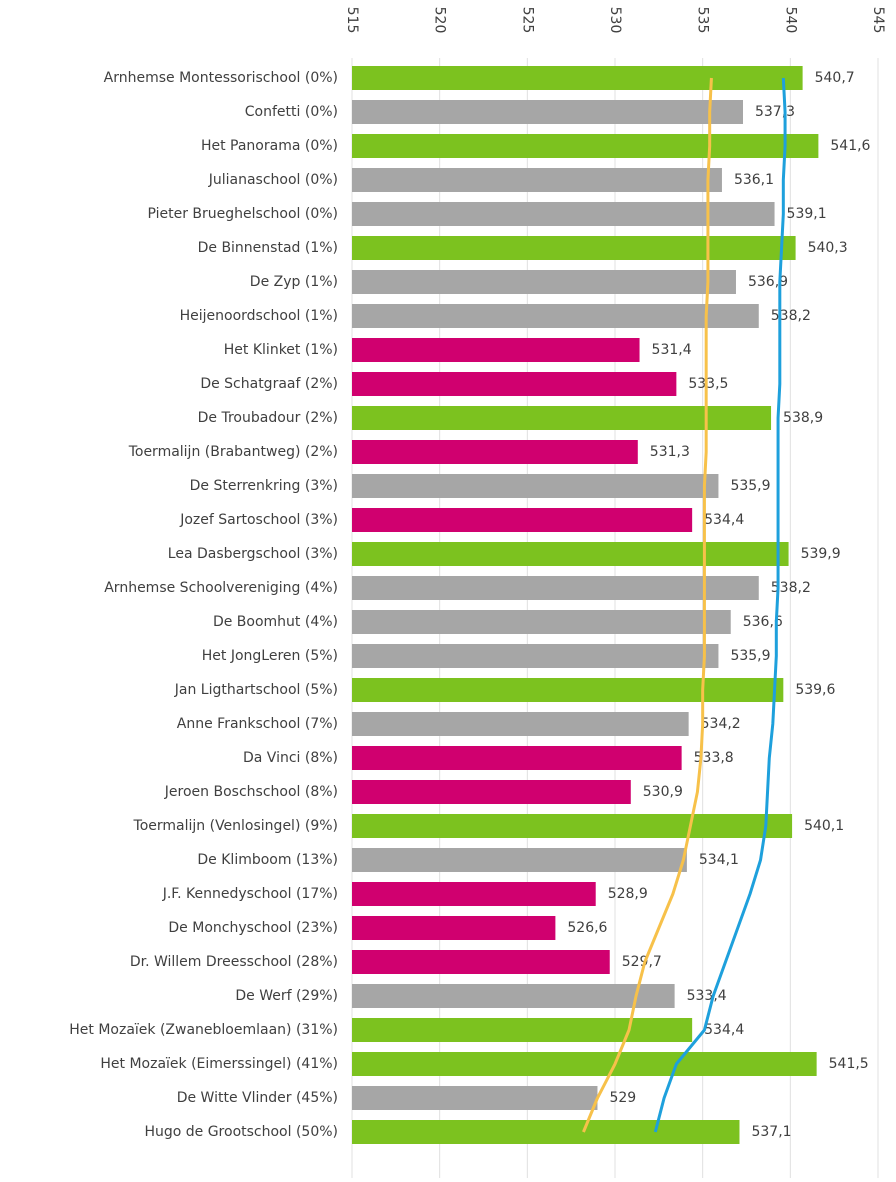  Describe the element at coordinates (281, 350) in the screenshot. I see `category-label: Het Klinket (1%)` at that location.